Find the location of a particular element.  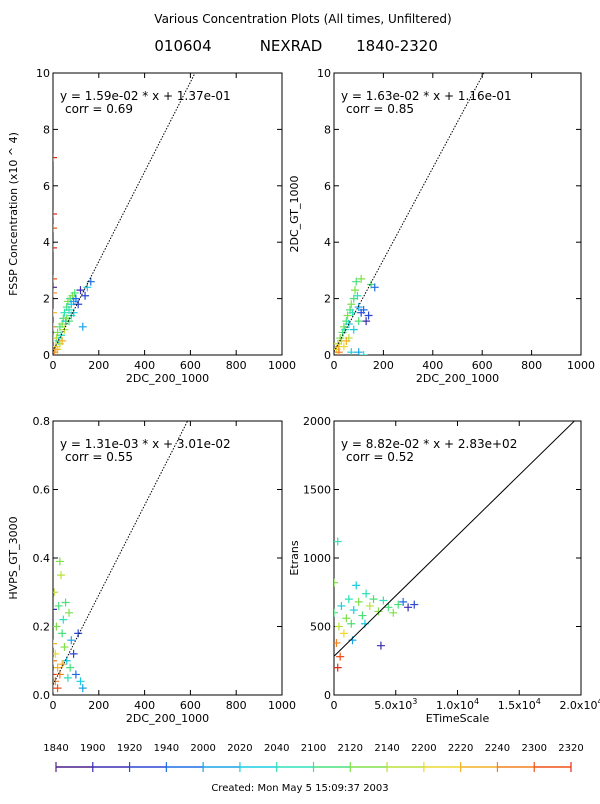

y-tick-label: 1000 is located at coordinates (317, 558).